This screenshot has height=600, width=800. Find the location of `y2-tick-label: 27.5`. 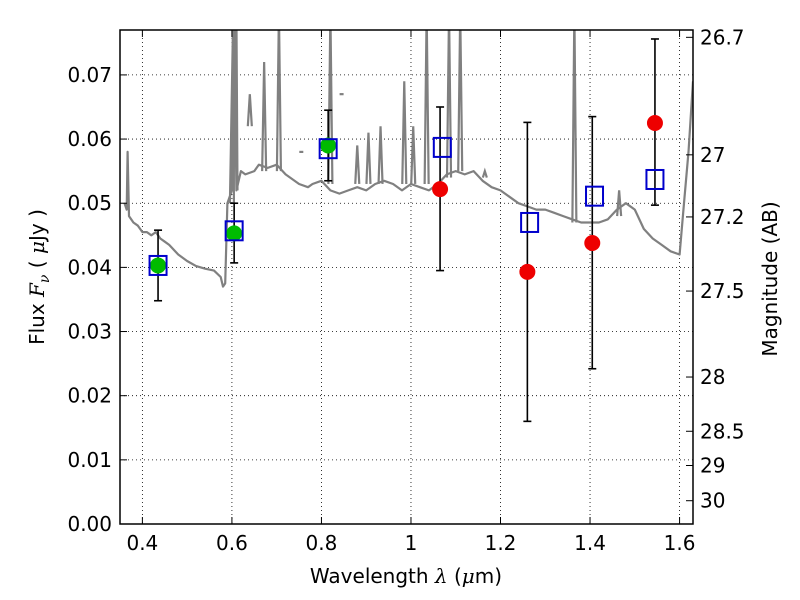

y2-tick-label: 27.5 is located at coordinates (722, 291).